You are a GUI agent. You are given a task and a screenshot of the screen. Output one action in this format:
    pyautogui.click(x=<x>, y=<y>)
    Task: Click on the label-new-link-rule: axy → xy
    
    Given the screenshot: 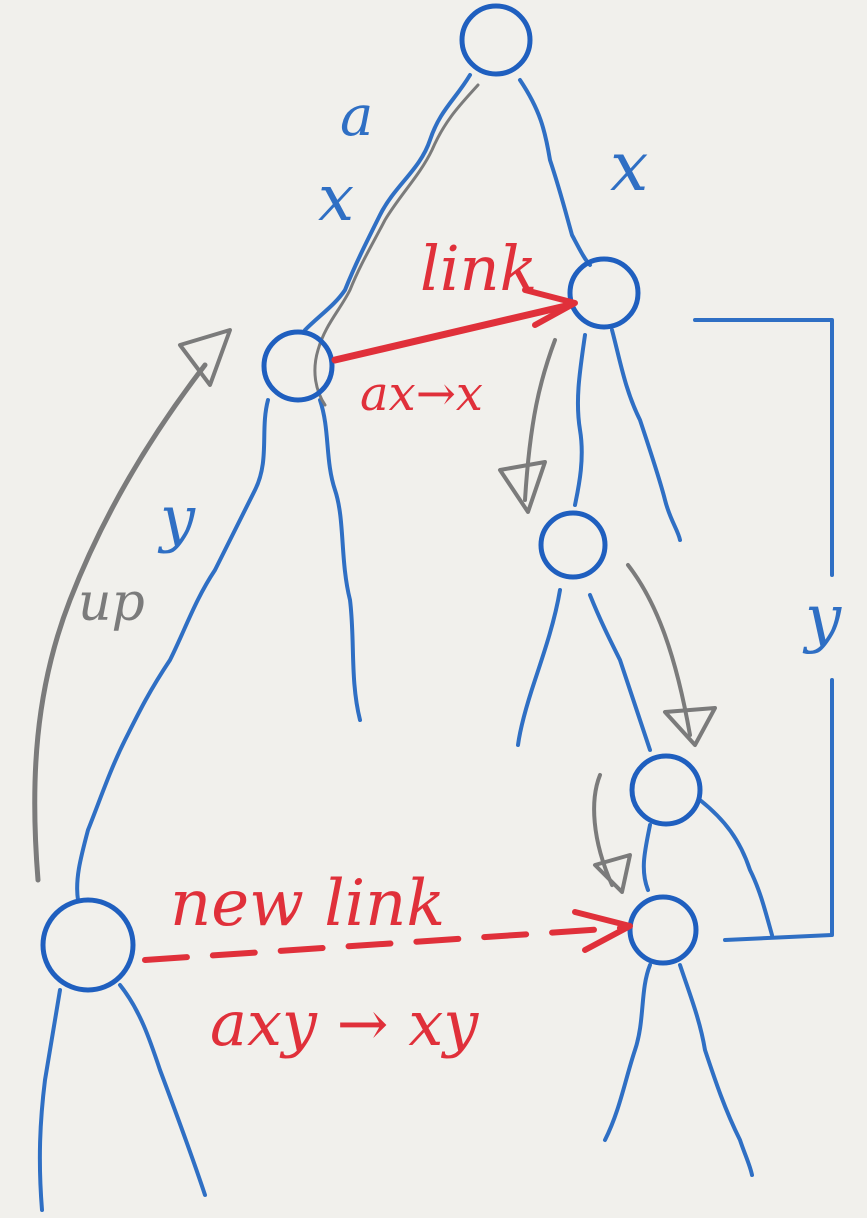 What is the action you would take?
    pyautogui.click(x=344, y=1023)
    